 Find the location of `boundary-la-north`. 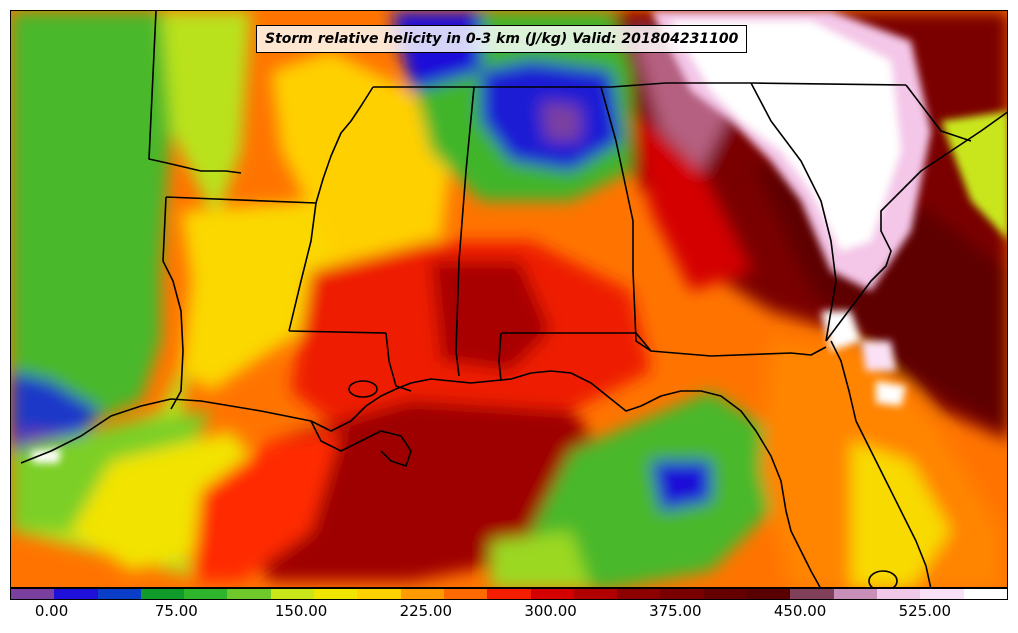

boundary-la-north is located at coordinates (337, 332).